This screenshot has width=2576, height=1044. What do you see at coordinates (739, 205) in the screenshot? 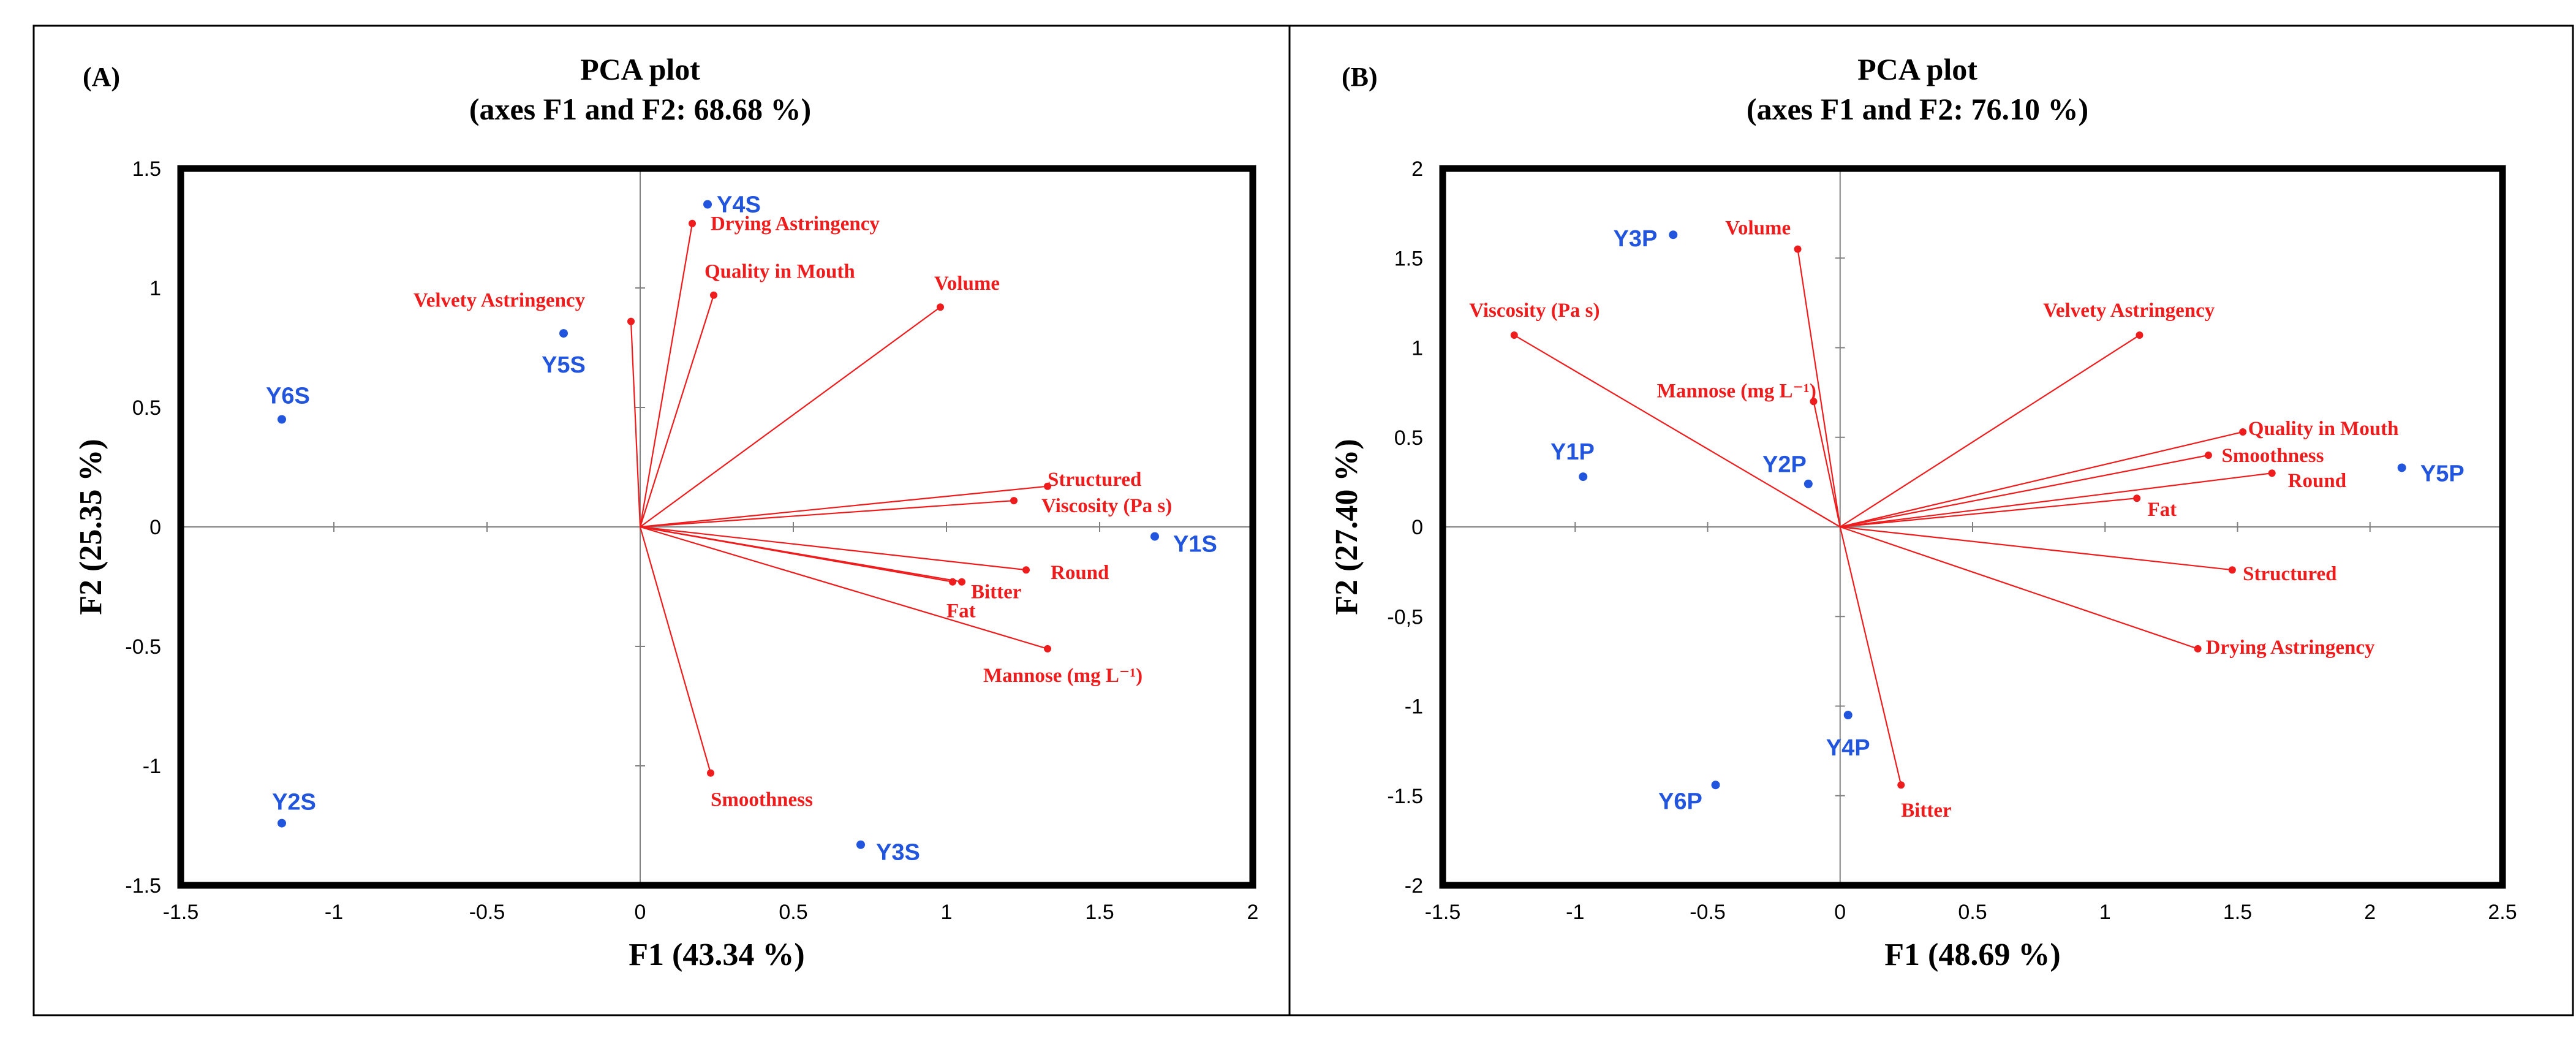
I see `observation-label: Y4S` at bounding box center [739, 205].